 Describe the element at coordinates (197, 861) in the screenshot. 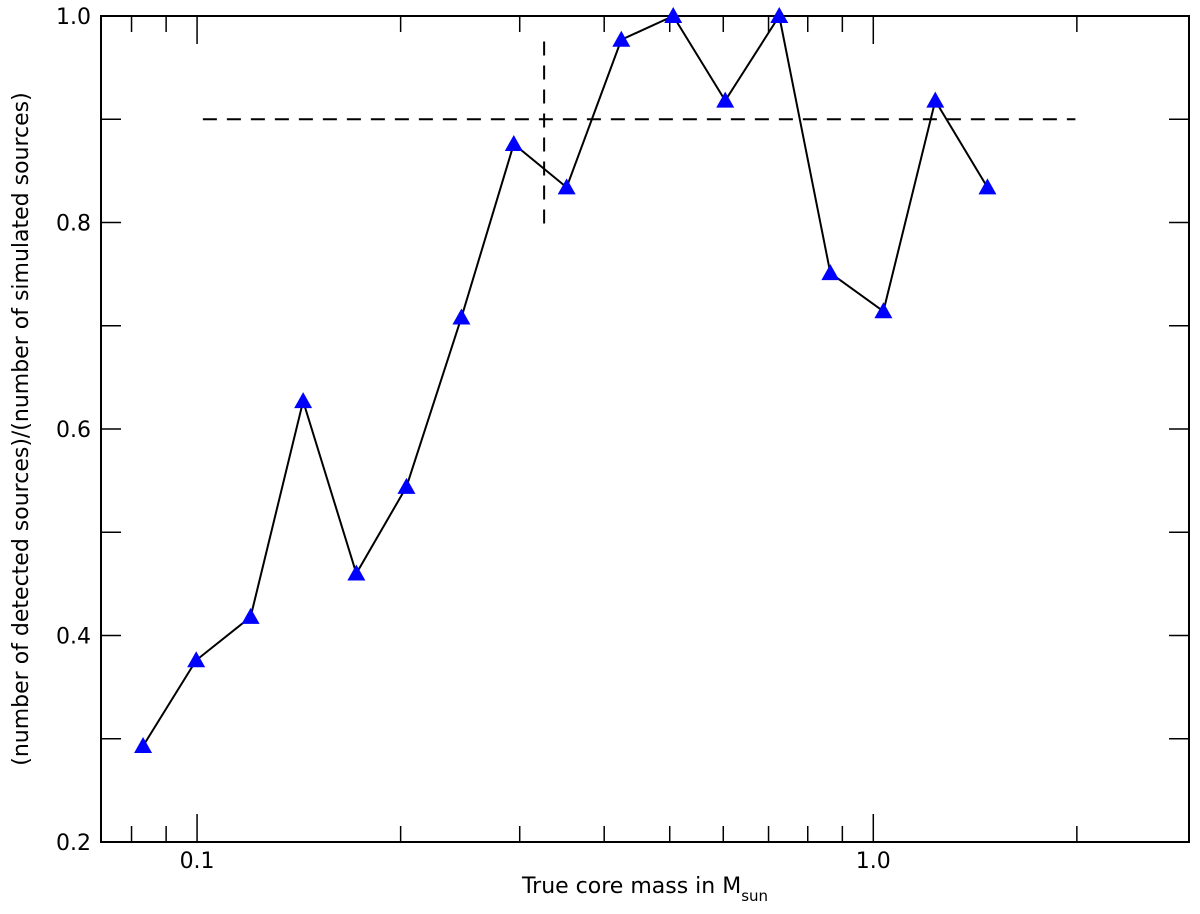

I see `x-tick-label: 0.1` at that location.